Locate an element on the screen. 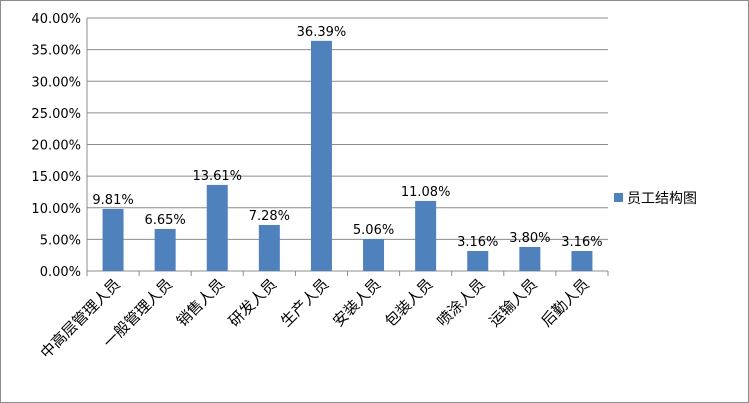  y-tick-label: 25.00% is located at coordinates (56, 114).